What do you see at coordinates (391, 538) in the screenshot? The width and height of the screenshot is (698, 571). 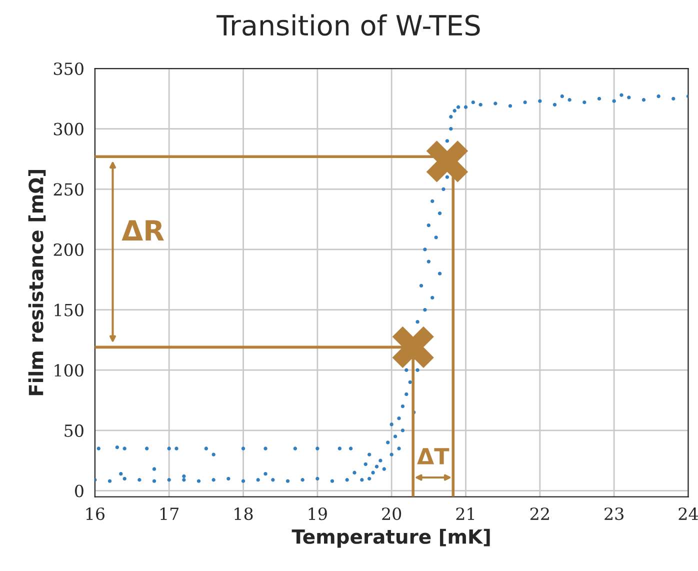 I see `x-axis-title: Temperature [mK]` at bounding box center [391, 538].